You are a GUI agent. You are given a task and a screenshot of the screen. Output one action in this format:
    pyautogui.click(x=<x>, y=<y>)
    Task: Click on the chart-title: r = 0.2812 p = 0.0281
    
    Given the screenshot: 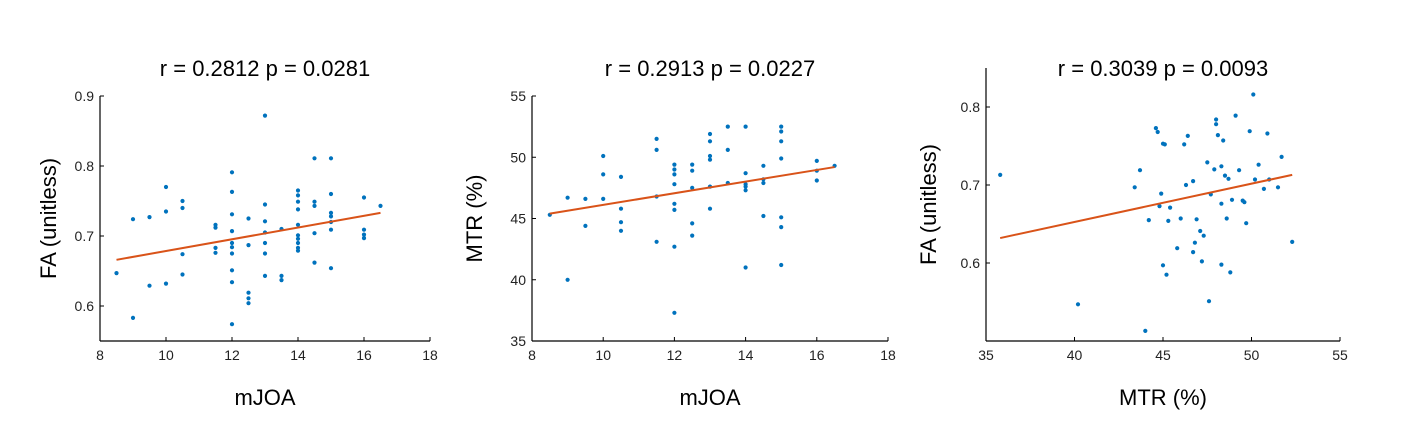 What is the action you would take?
    pyautogui.click(x=265, y=68)
    